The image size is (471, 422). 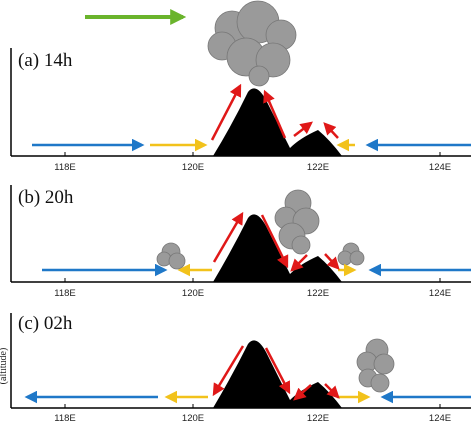 I want to click on panel-a-cloud, so click(x=252, y=43).